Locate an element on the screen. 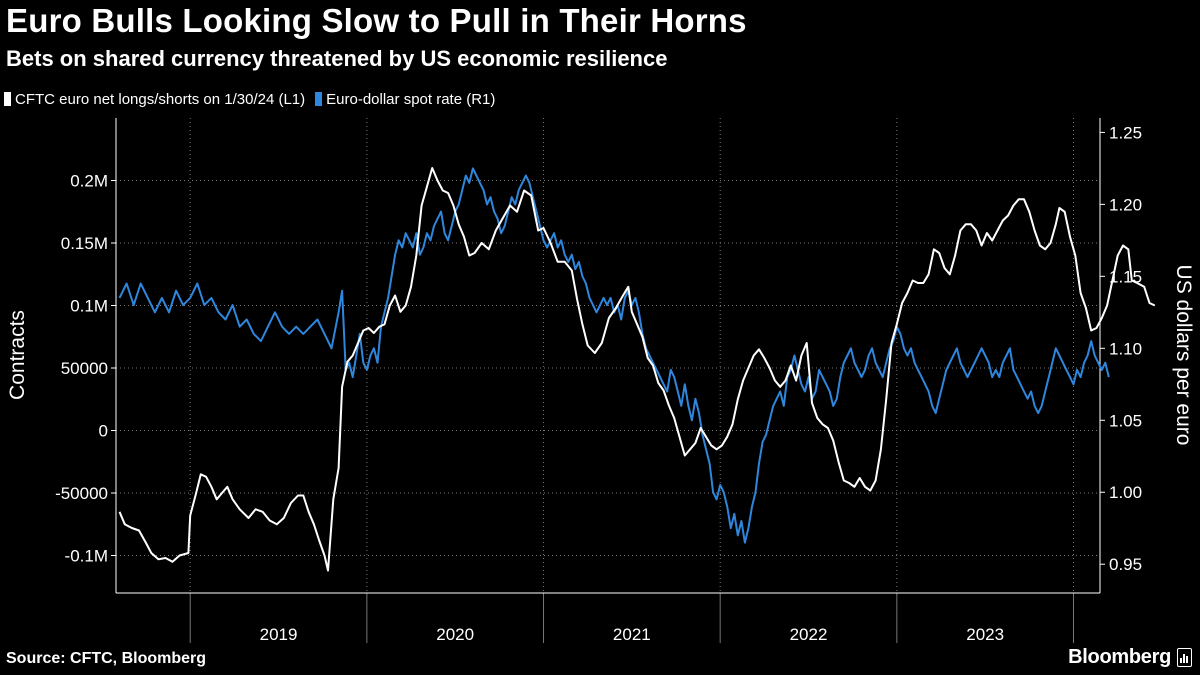 The width and height of the screenshot is (1200, 675). right-tick-label: 1.05 is located at coordinates (1125, 420).